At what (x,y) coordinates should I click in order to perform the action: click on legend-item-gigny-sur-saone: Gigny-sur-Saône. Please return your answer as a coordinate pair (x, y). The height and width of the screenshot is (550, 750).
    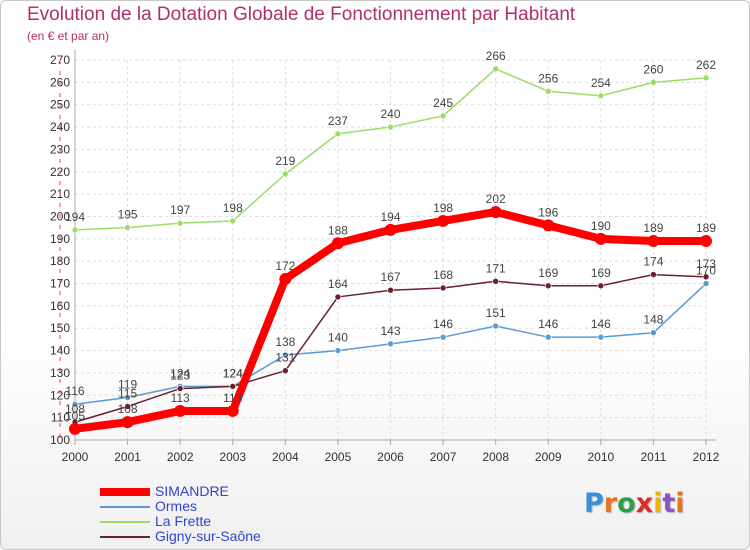
    Looking at the image, I should click on (230, 536).